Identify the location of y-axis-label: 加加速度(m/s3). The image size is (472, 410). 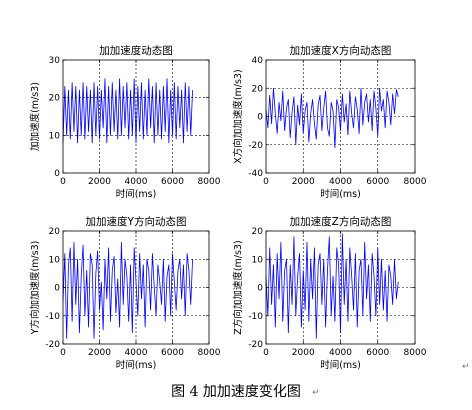
(35, 116).